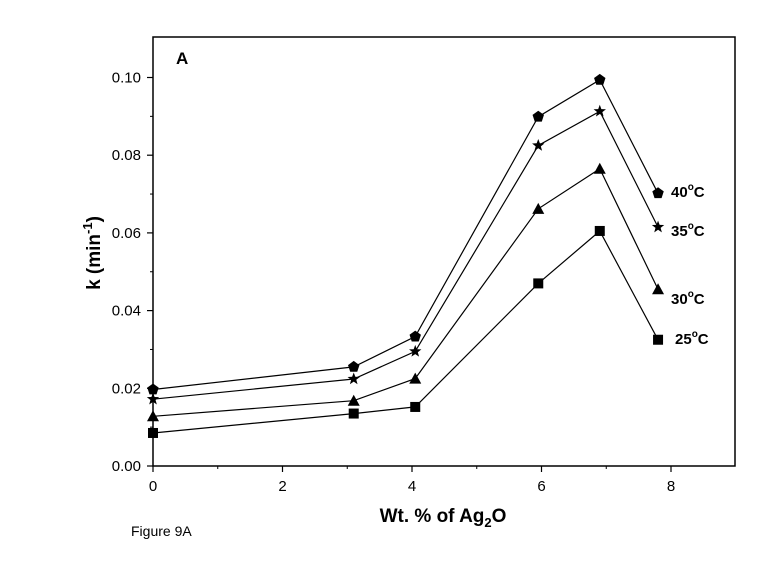  I want to click on x-tick-label: 2, so click(282, 486).